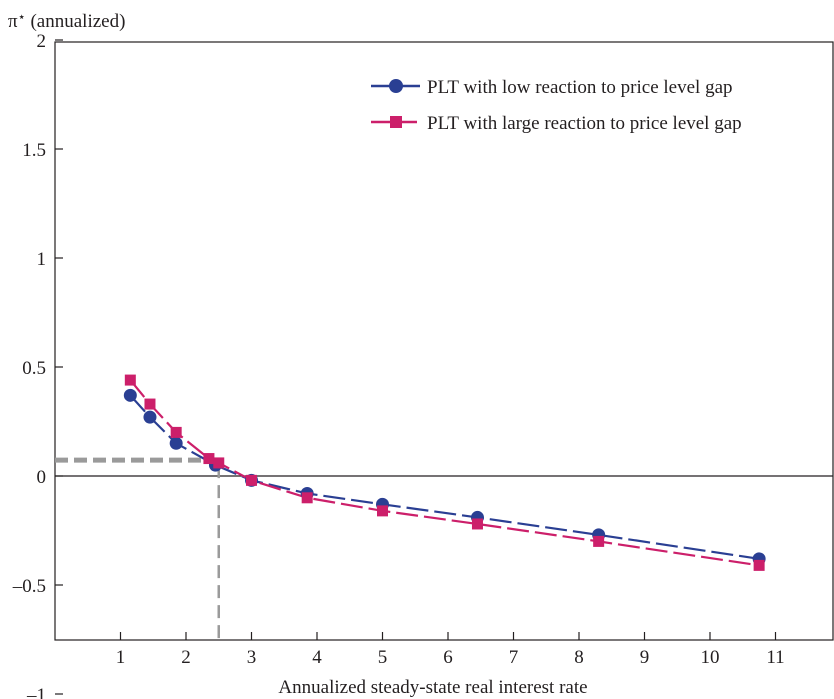 The width and height of the screenshot is (834, 699). I want to click on x-tick-label: 9, so click(645, 657).